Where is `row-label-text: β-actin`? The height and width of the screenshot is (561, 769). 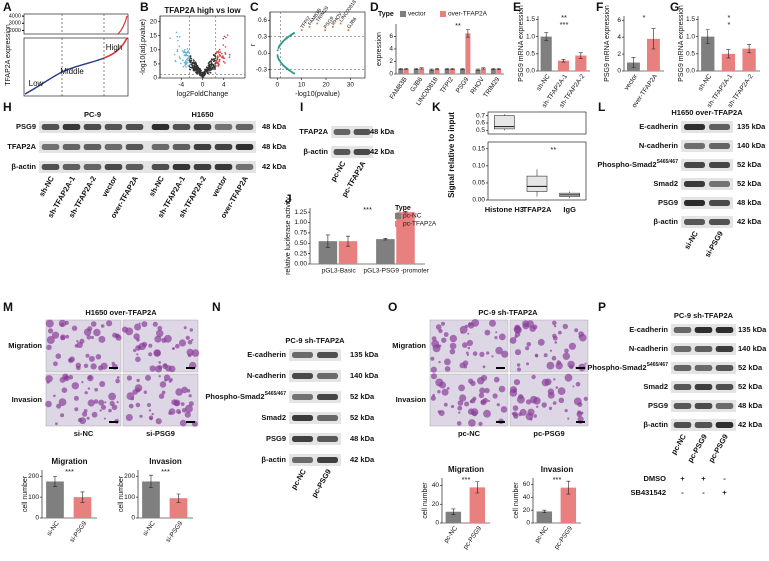 row-label-text: β-actin is located at coordinates (655, 424).